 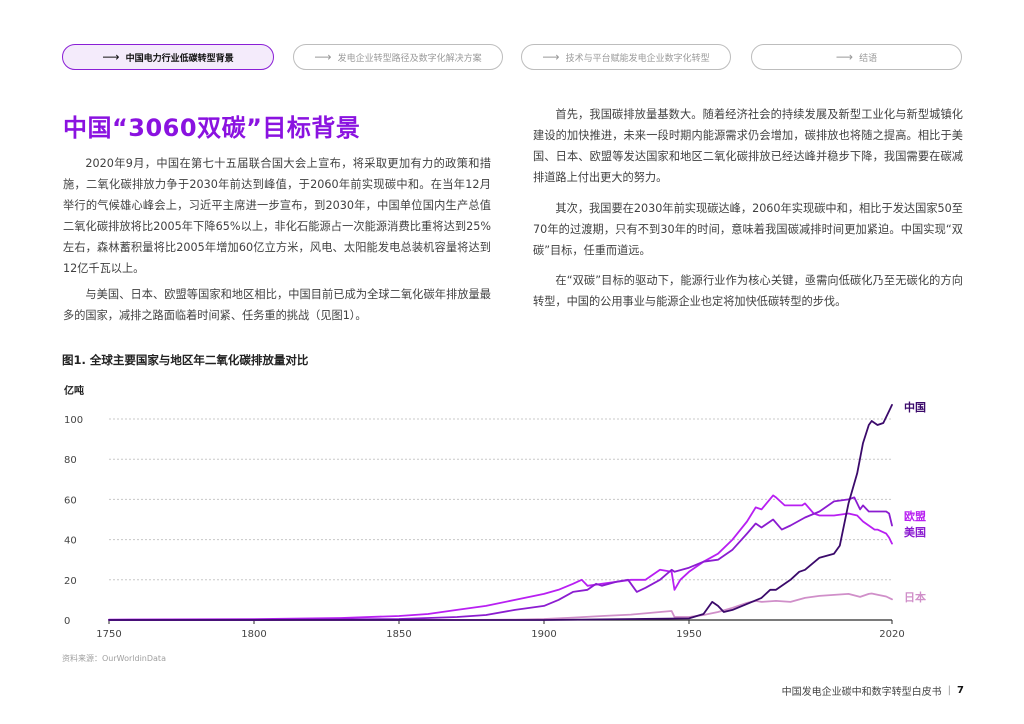 What do you see at coordinates (500, 630) in the screenshot?
I see `x-axis-ticks: 1750 1800 1850 1900 1950 2020` at bounding box center [500, 630].